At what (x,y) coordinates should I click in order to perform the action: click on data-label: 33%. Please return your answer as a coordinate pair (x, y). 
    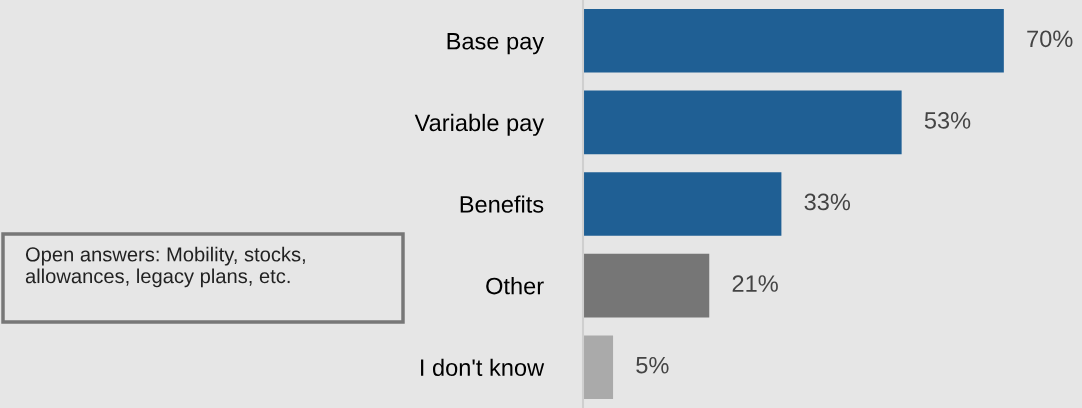
    Looking at the image, I should click on (827, 202).